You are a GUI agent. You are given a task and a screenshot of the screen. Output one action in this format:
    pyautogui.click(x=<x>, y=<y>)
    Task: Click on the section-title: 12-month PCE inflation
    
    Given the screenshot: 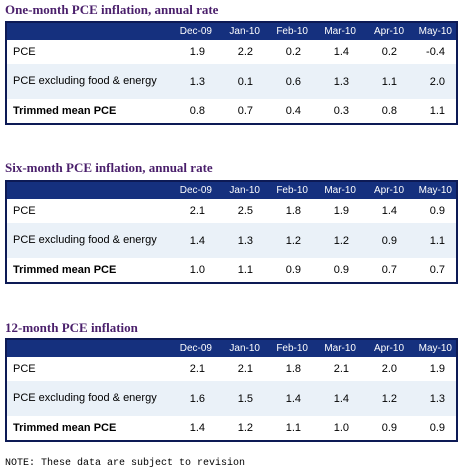 What is the action you would take?
    pyautogui.click(x=71, y=327)
    